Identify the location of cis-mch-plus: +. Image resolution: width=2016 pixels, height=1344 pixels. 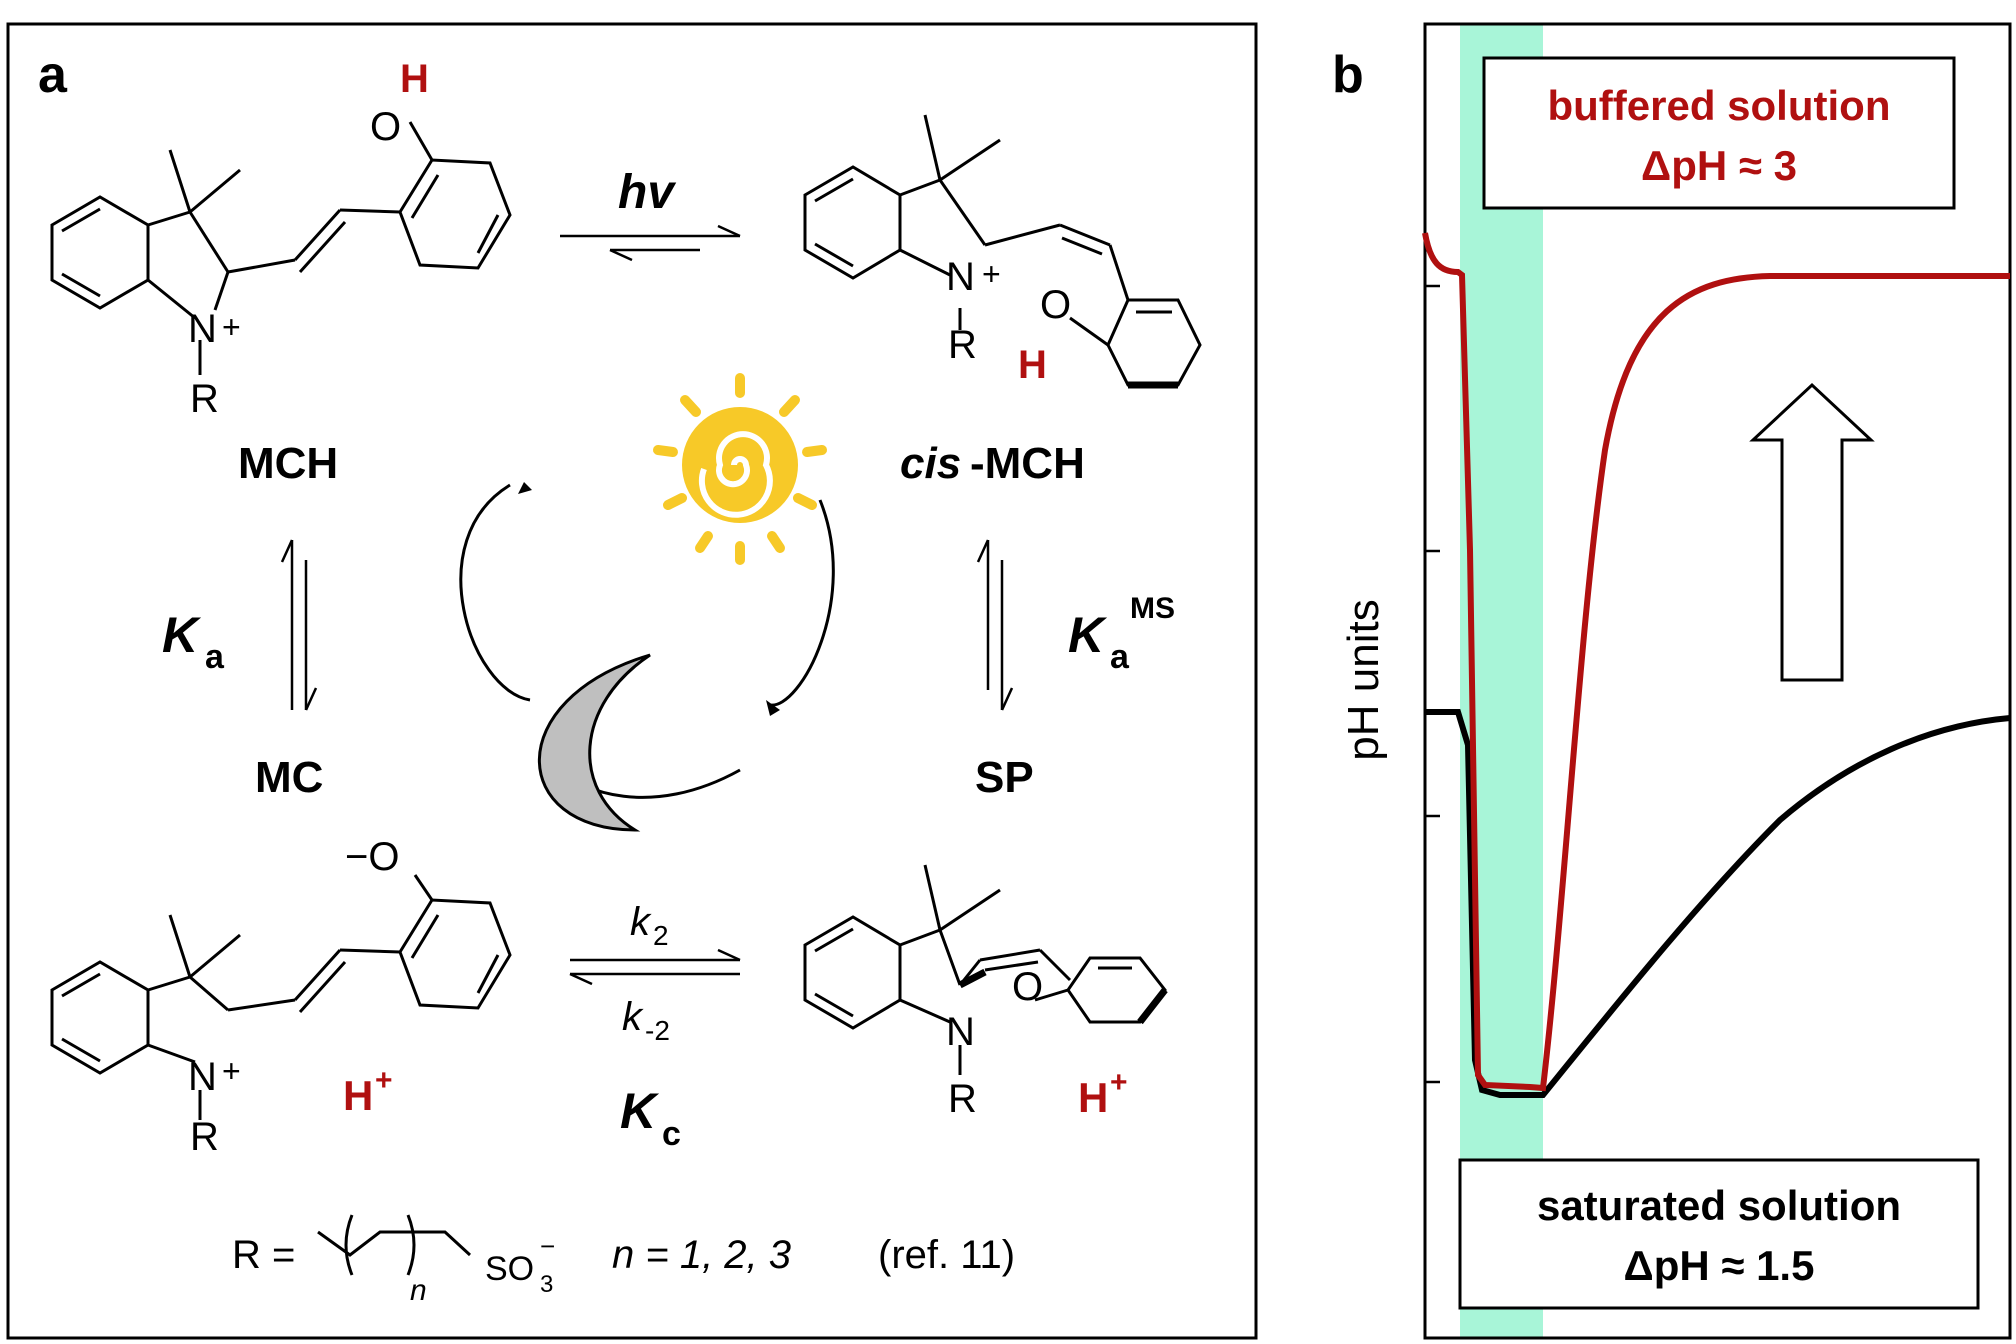
(991, 274).